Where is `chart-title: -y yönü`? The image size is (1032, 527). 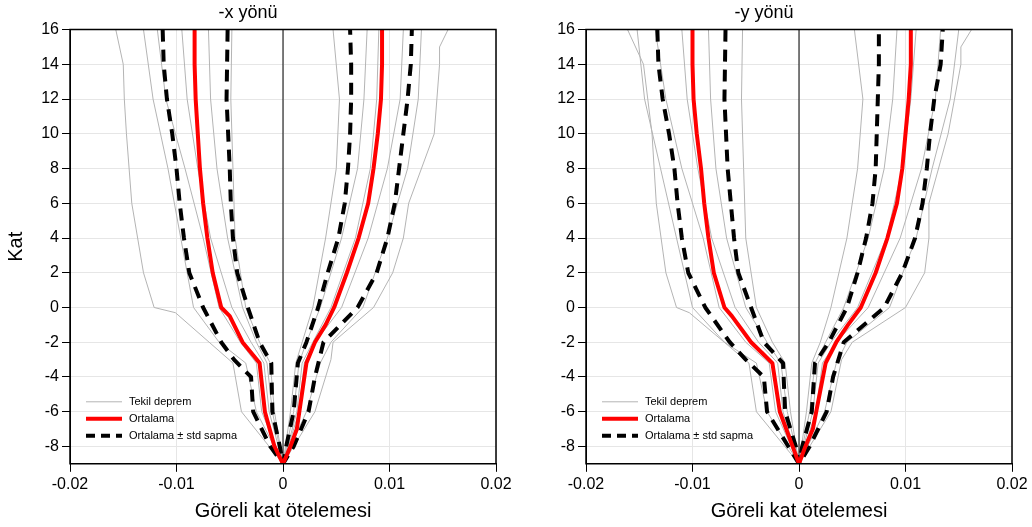 chart-title: -y yönü is located at coordinates (764, 11).